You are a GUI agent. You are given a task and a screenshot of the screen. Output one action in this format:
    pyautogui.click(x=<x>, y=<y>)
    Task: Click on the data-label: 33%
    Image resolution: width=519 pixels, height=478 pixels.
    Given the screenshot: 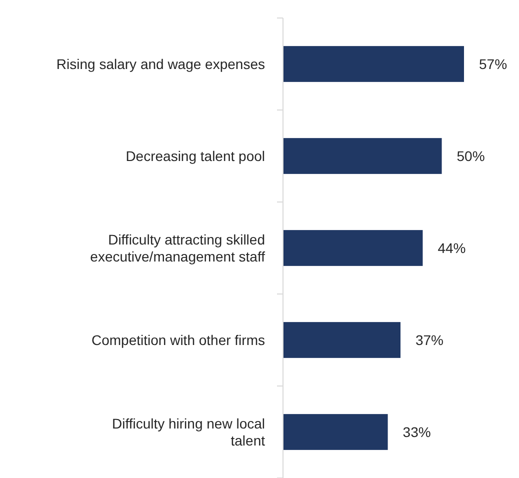 What is the action you would take?
    pyautogui.click(x=416, y=432)
    